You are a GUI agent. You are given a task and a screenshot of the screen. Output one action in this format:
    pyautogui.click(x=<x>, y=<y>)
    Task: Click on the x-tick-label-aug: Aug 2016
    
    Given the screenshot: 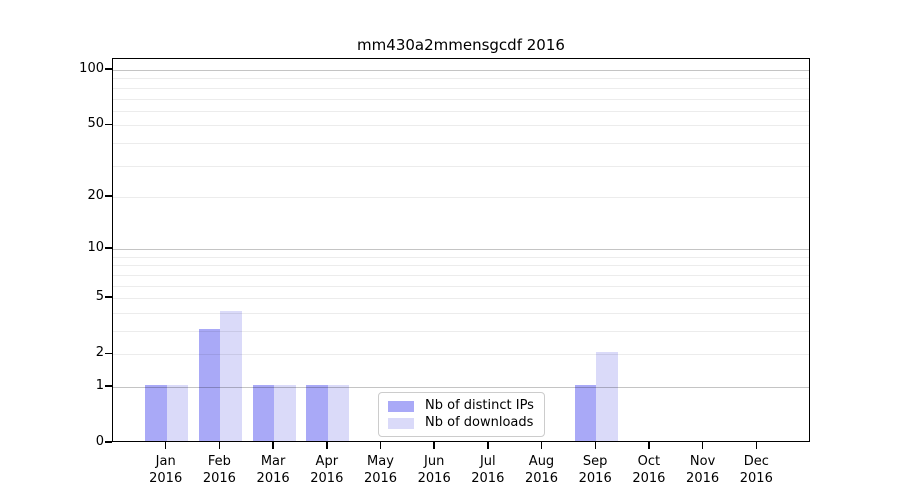 What is the action you would take?
    pyautogui.click(x=542, y=470)
    